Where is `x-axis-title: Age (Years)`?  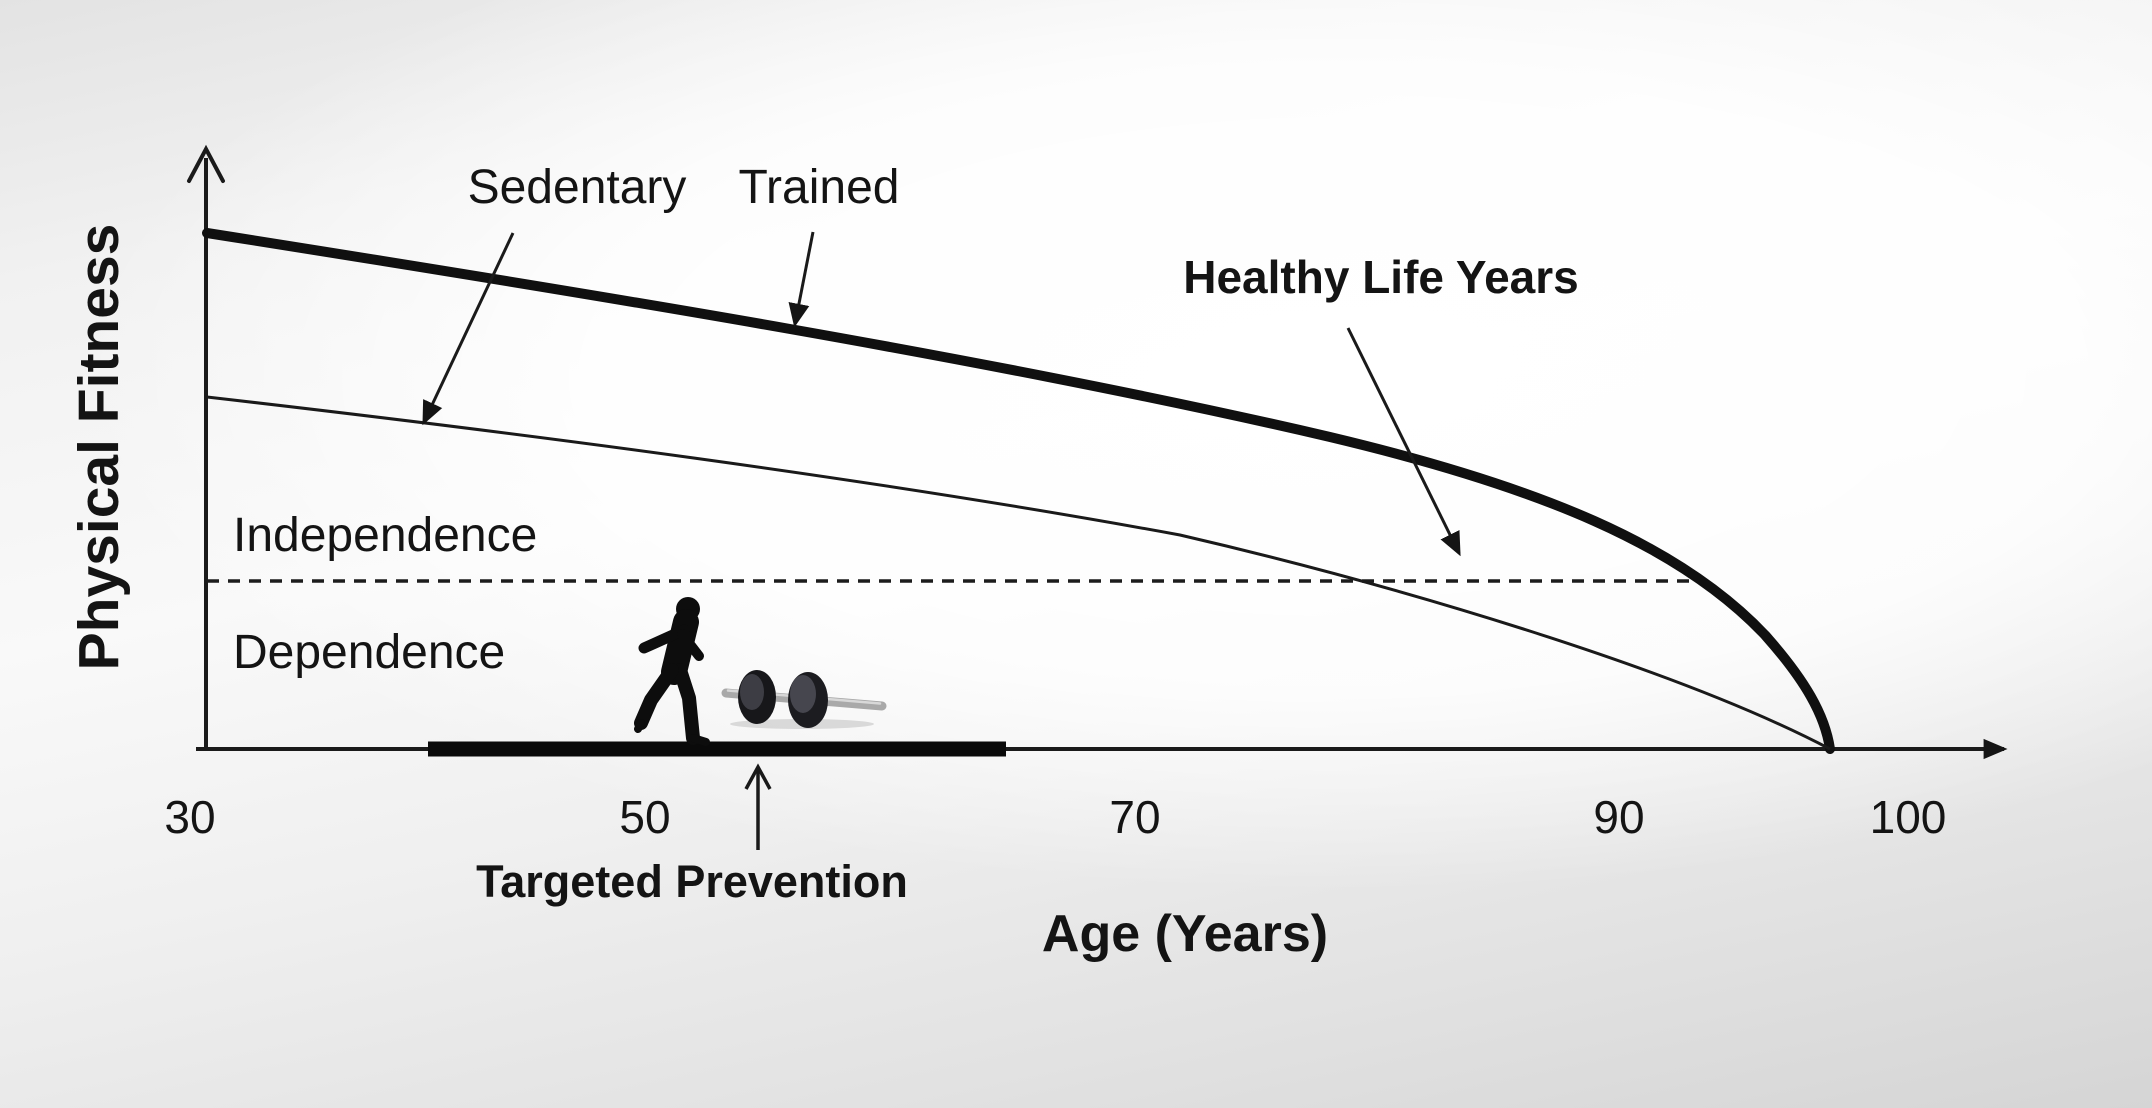
x-axis-title: Age (Years) is located at coordinates (1185, 934).